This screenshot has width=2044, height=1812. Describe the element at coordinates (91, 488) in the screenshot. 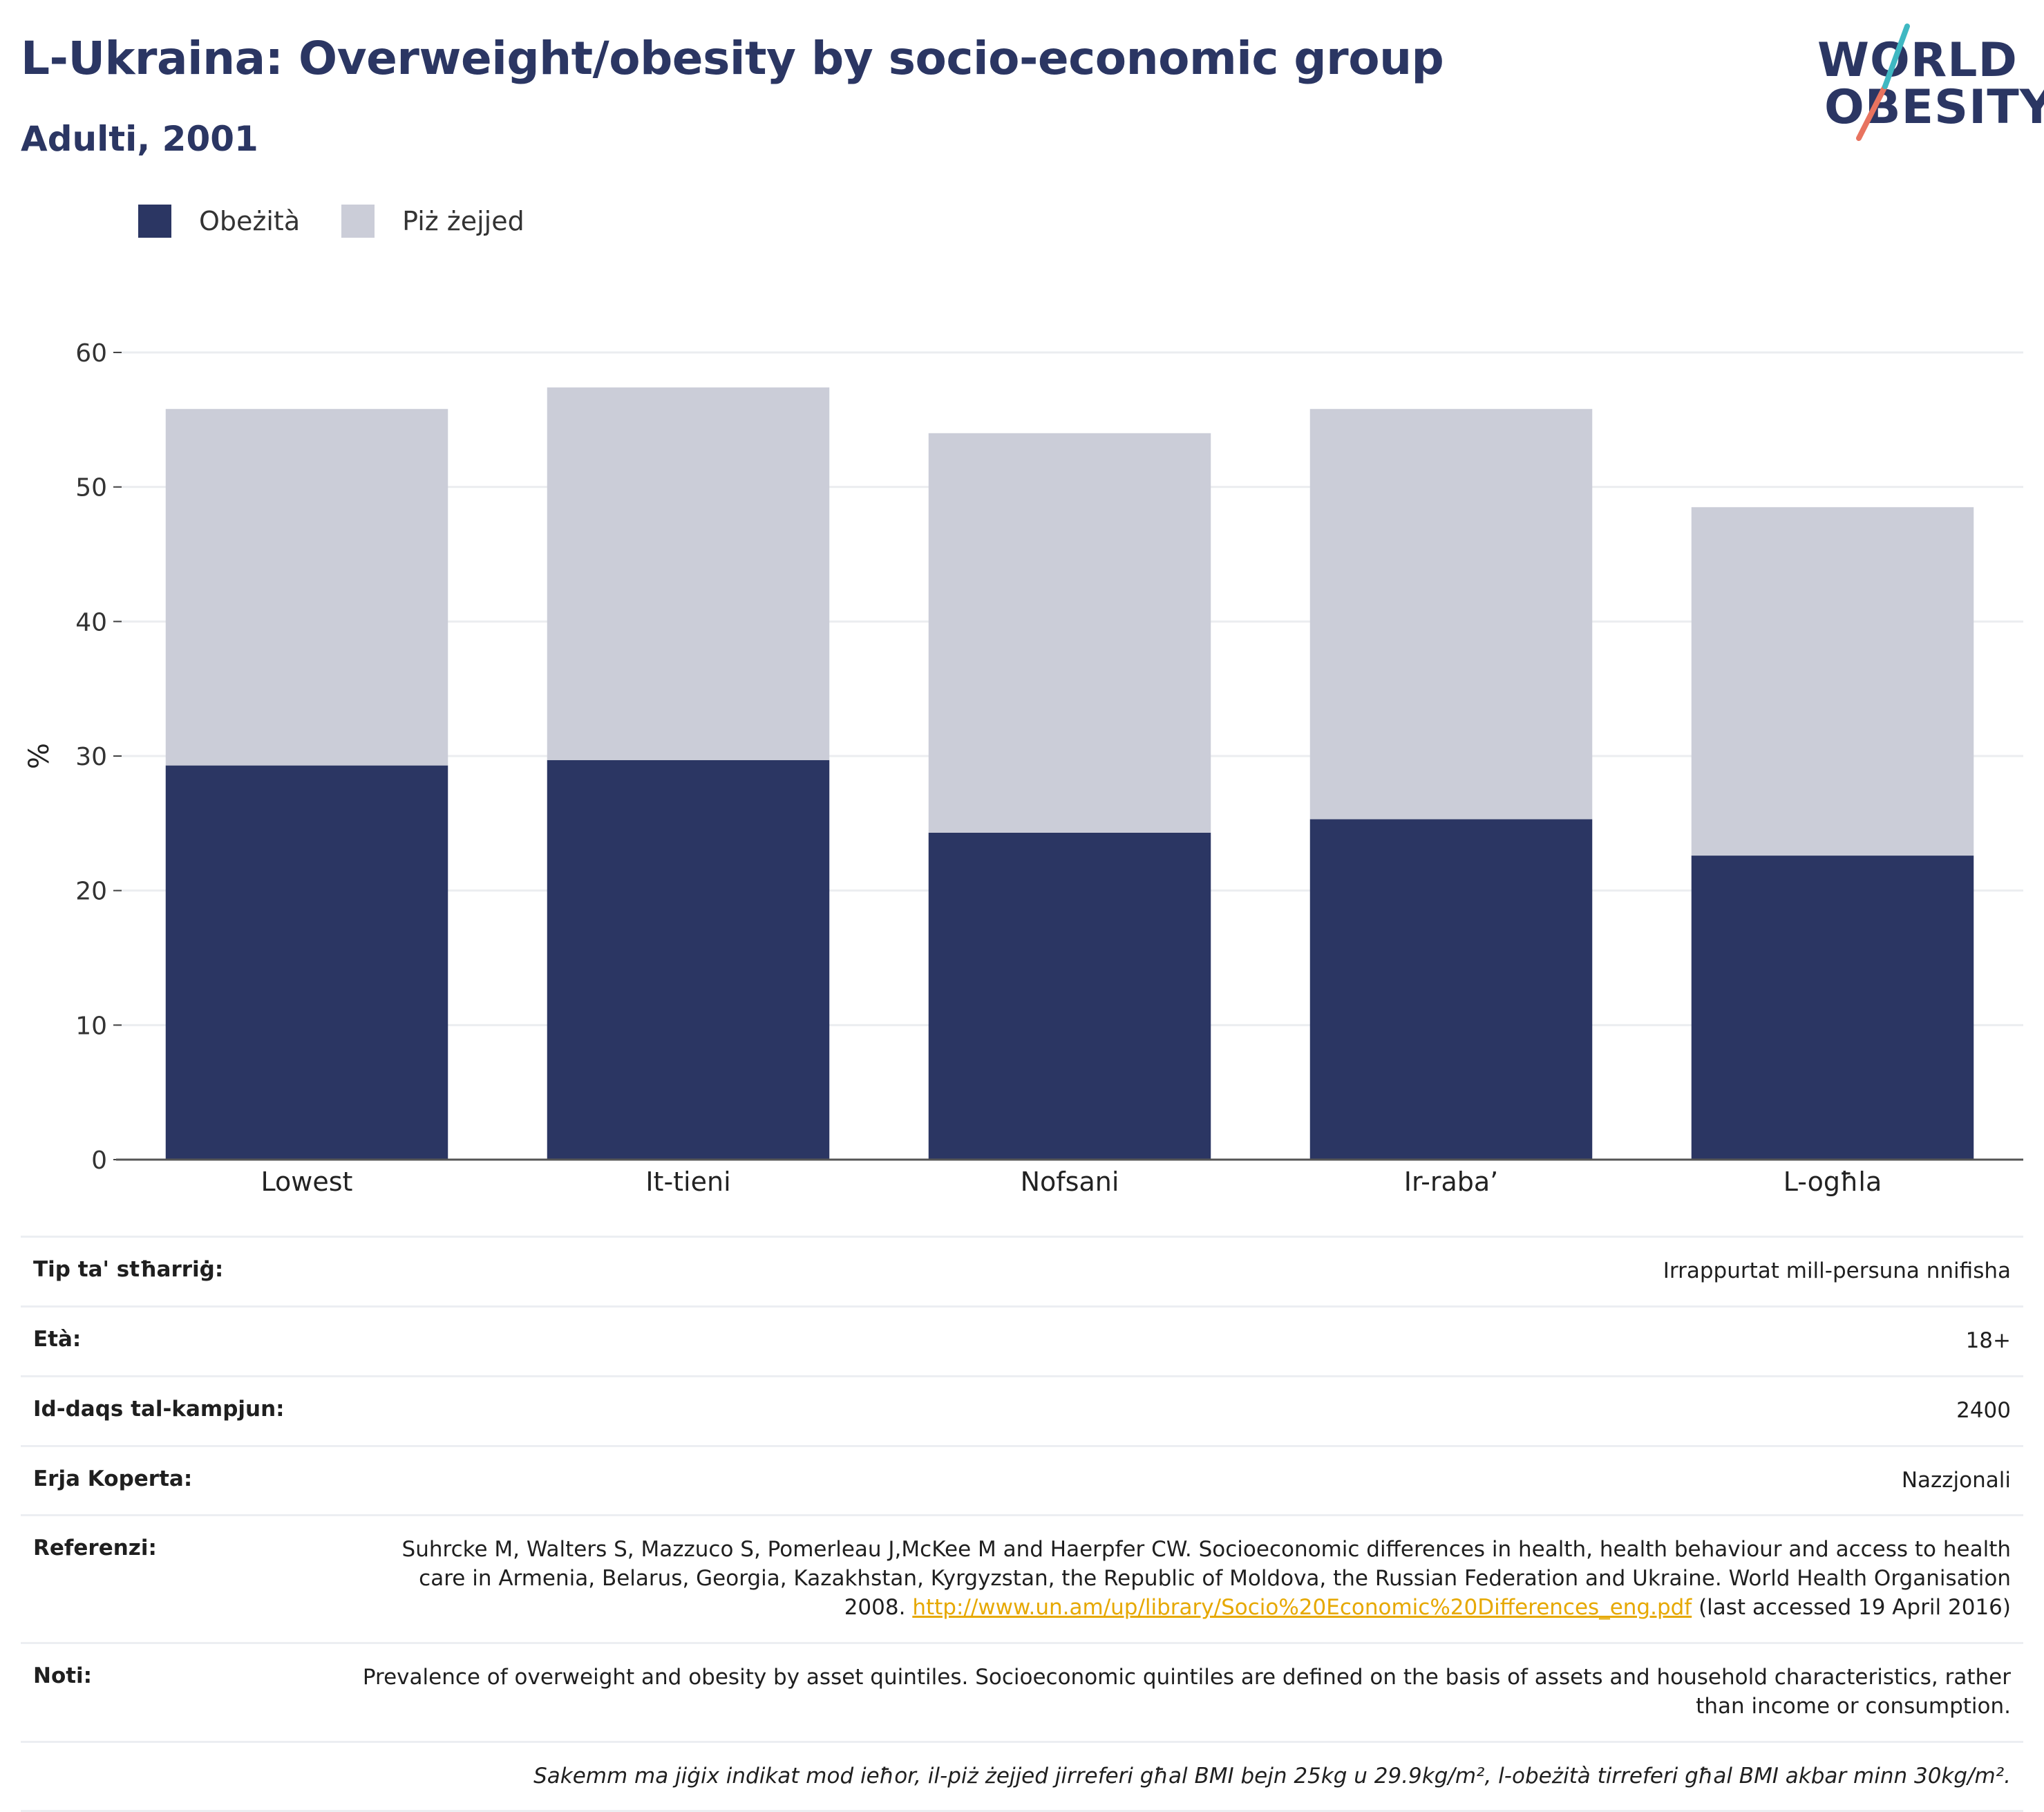

I see `y-tick-label: 50` at that location.